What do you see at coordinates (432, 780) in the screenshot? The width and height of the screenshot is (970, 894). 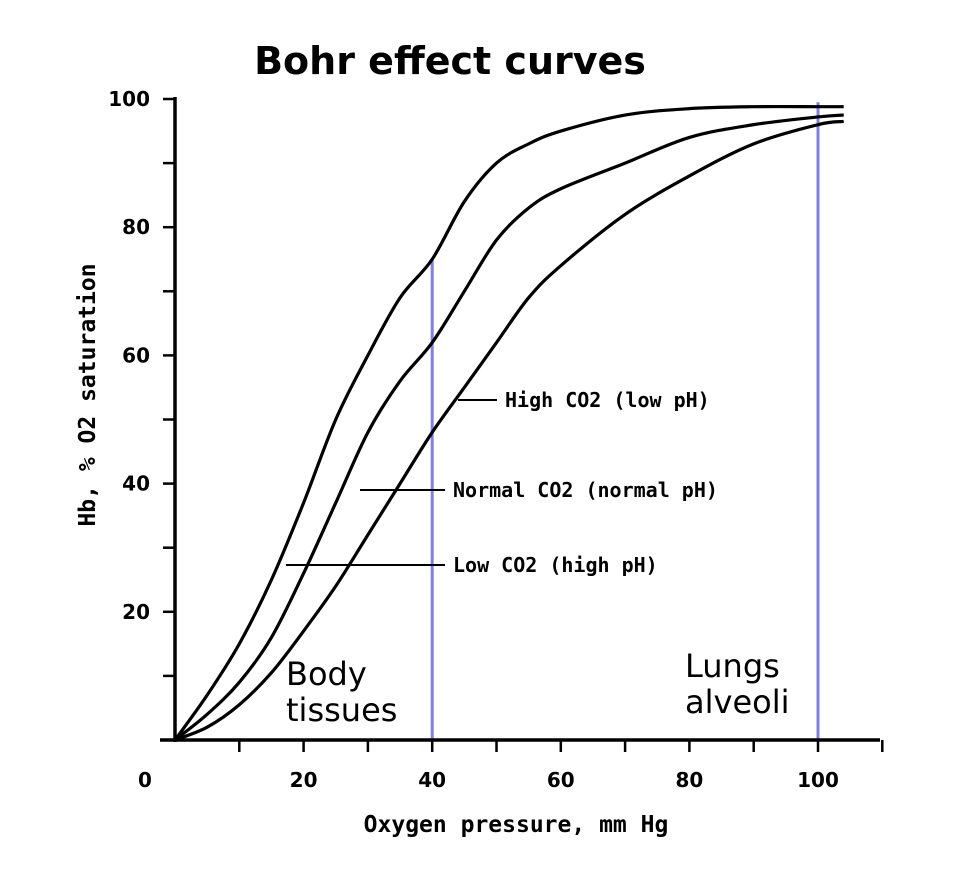 I see `x-tick-label: 40` at bounding box center [432, 780].